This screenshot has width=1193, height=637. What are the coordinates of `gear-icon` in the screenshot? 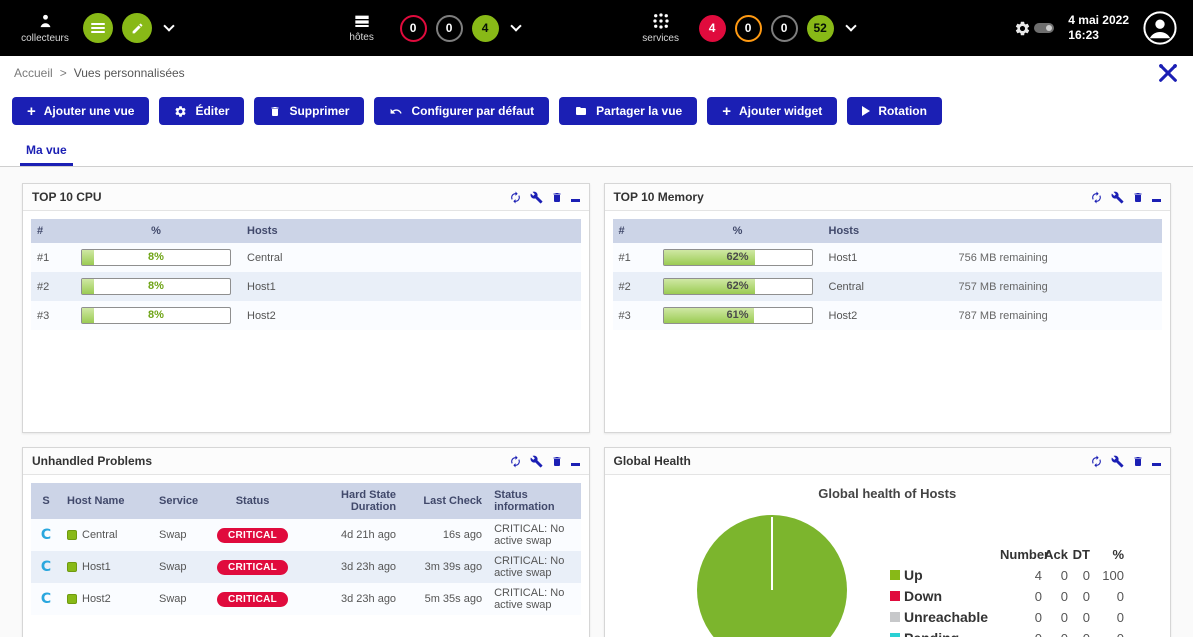 It's located at (1023, 28).